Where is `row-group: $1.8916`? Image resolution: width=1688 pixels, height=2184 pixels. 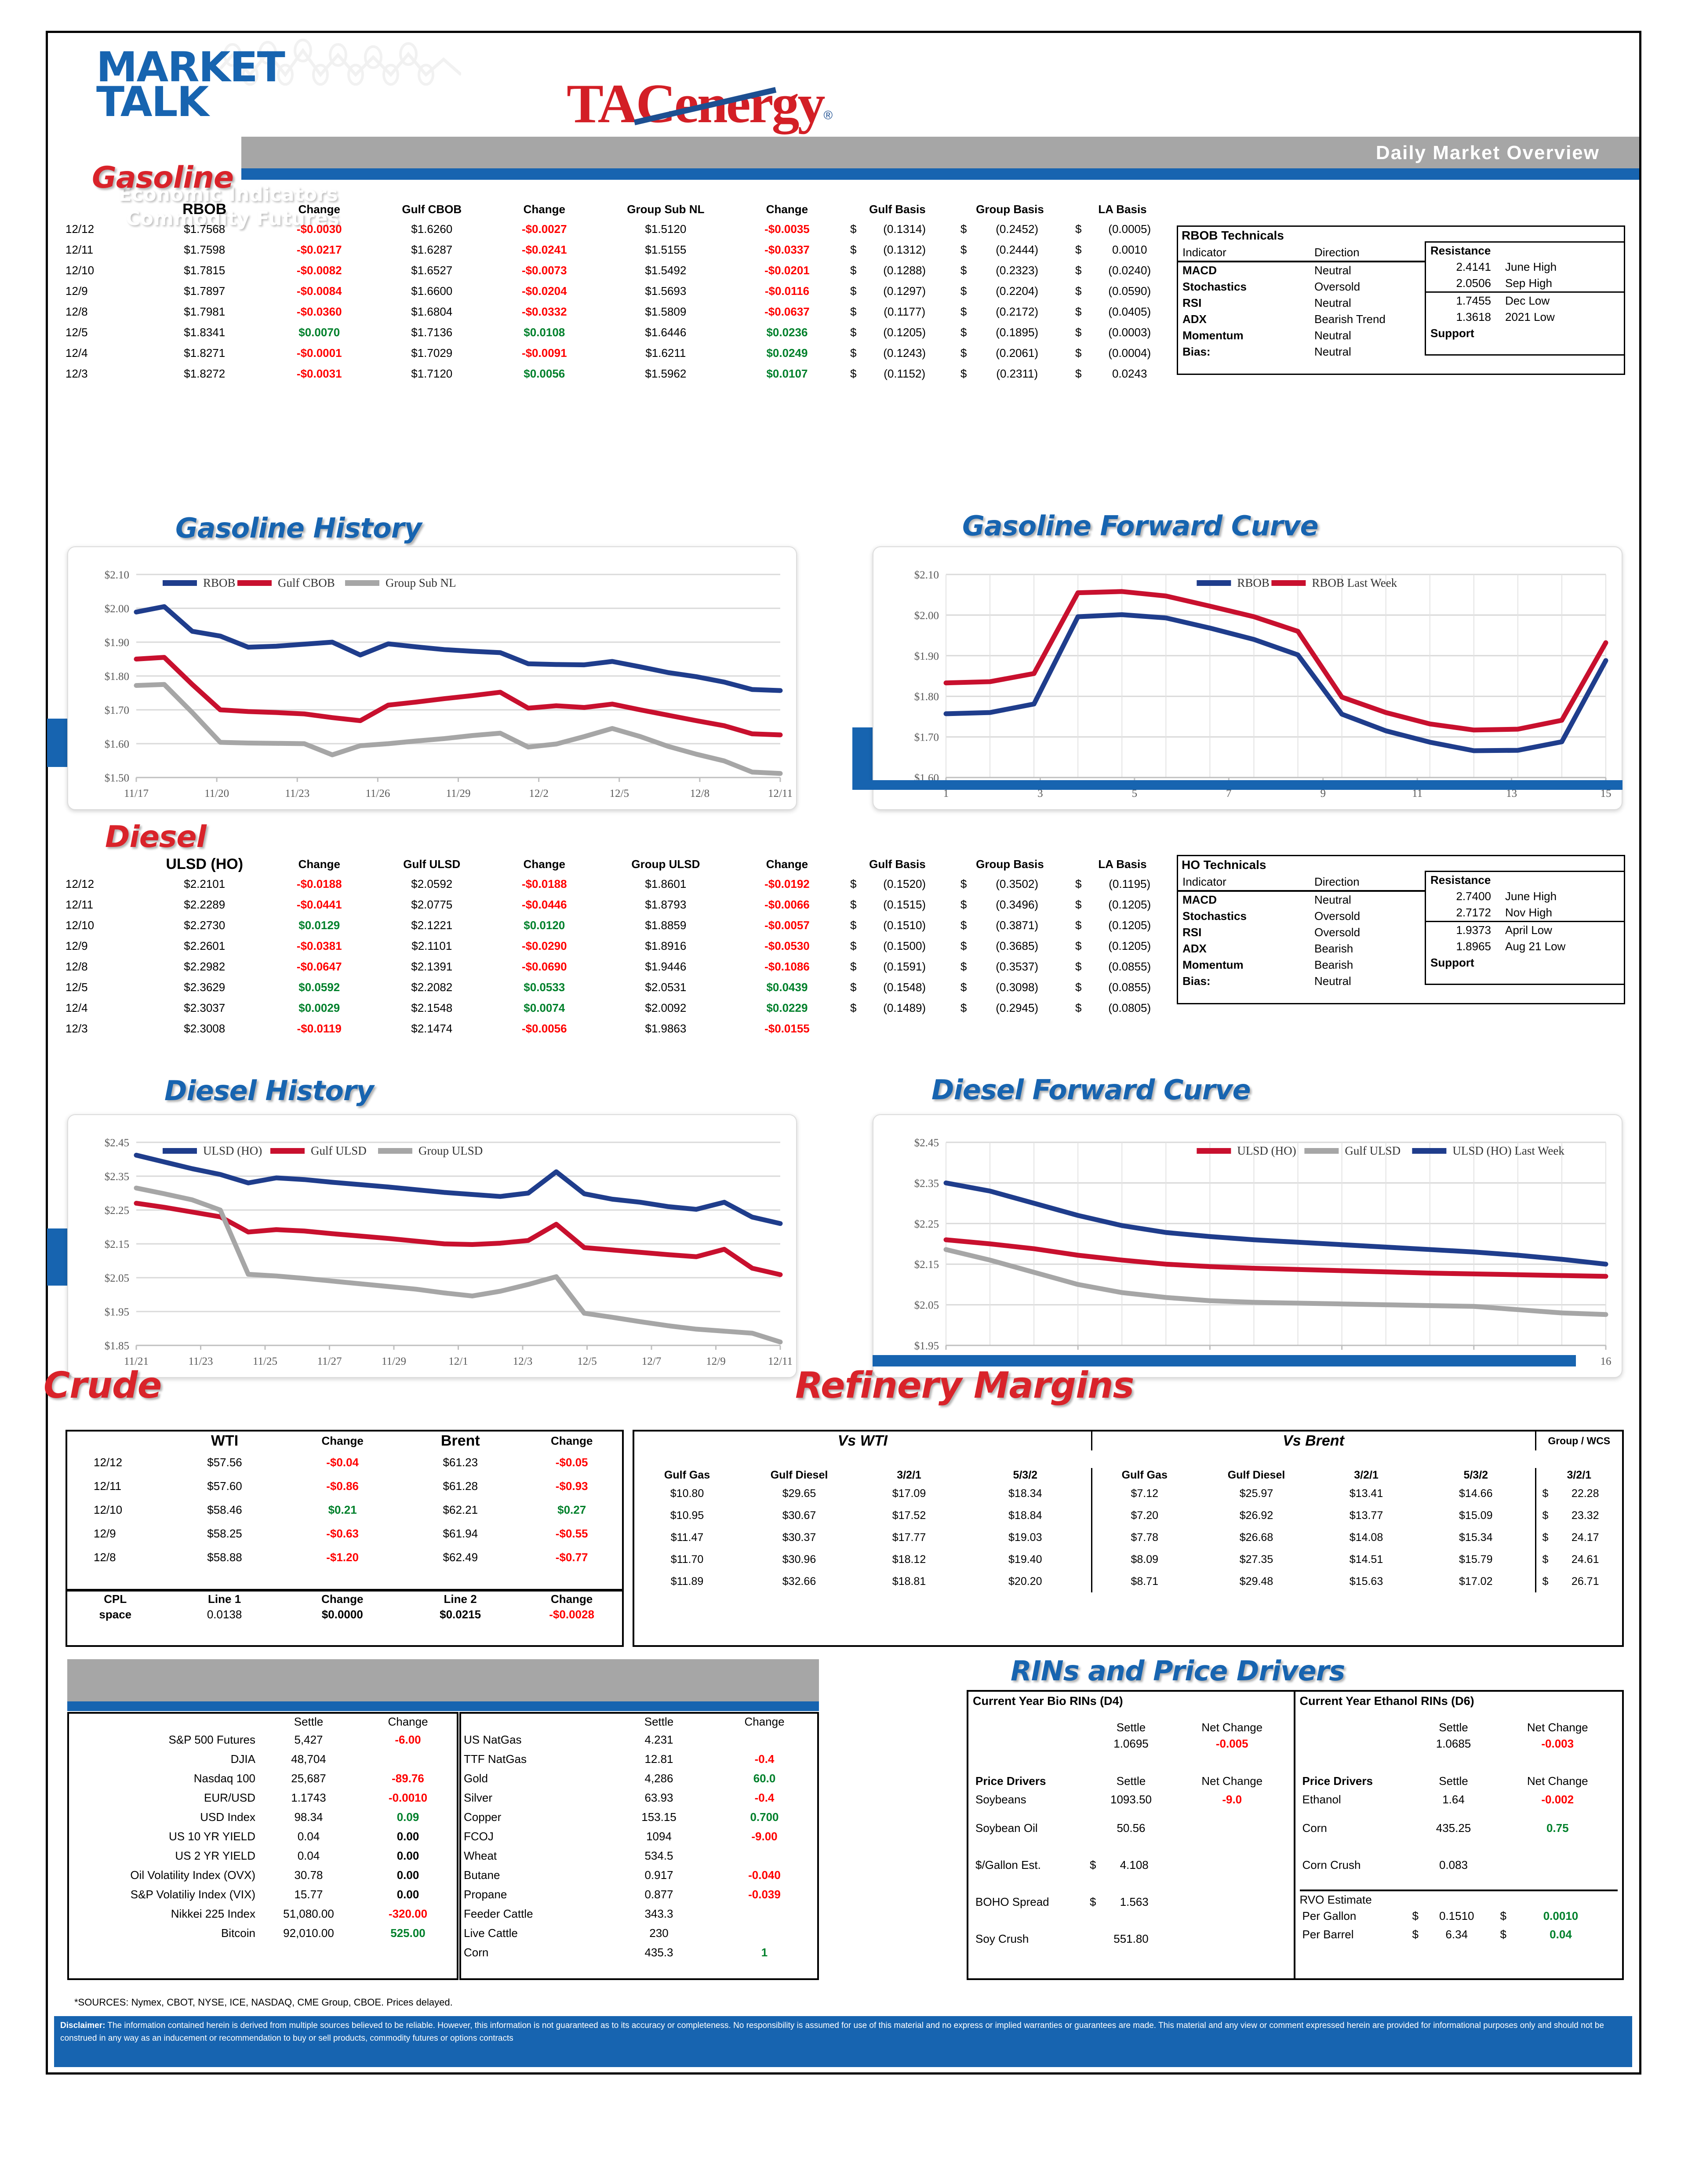 row-group: $1.8916 is located at coordinates (666, 946).